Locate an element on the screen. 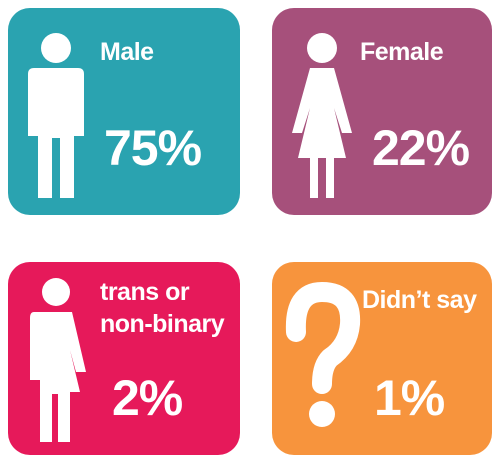  tile-value: 22% is located at coordinates (421, 148).